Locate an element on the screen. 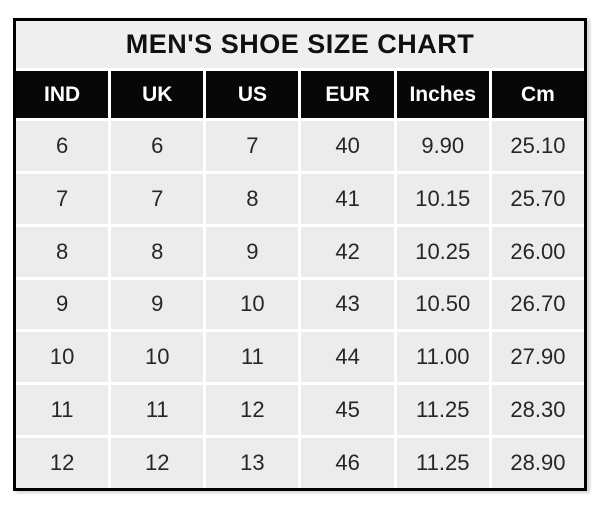 The height and width of the screenshot is (521, 605). column-header-ind: IND is located at coordinates (62, 94).